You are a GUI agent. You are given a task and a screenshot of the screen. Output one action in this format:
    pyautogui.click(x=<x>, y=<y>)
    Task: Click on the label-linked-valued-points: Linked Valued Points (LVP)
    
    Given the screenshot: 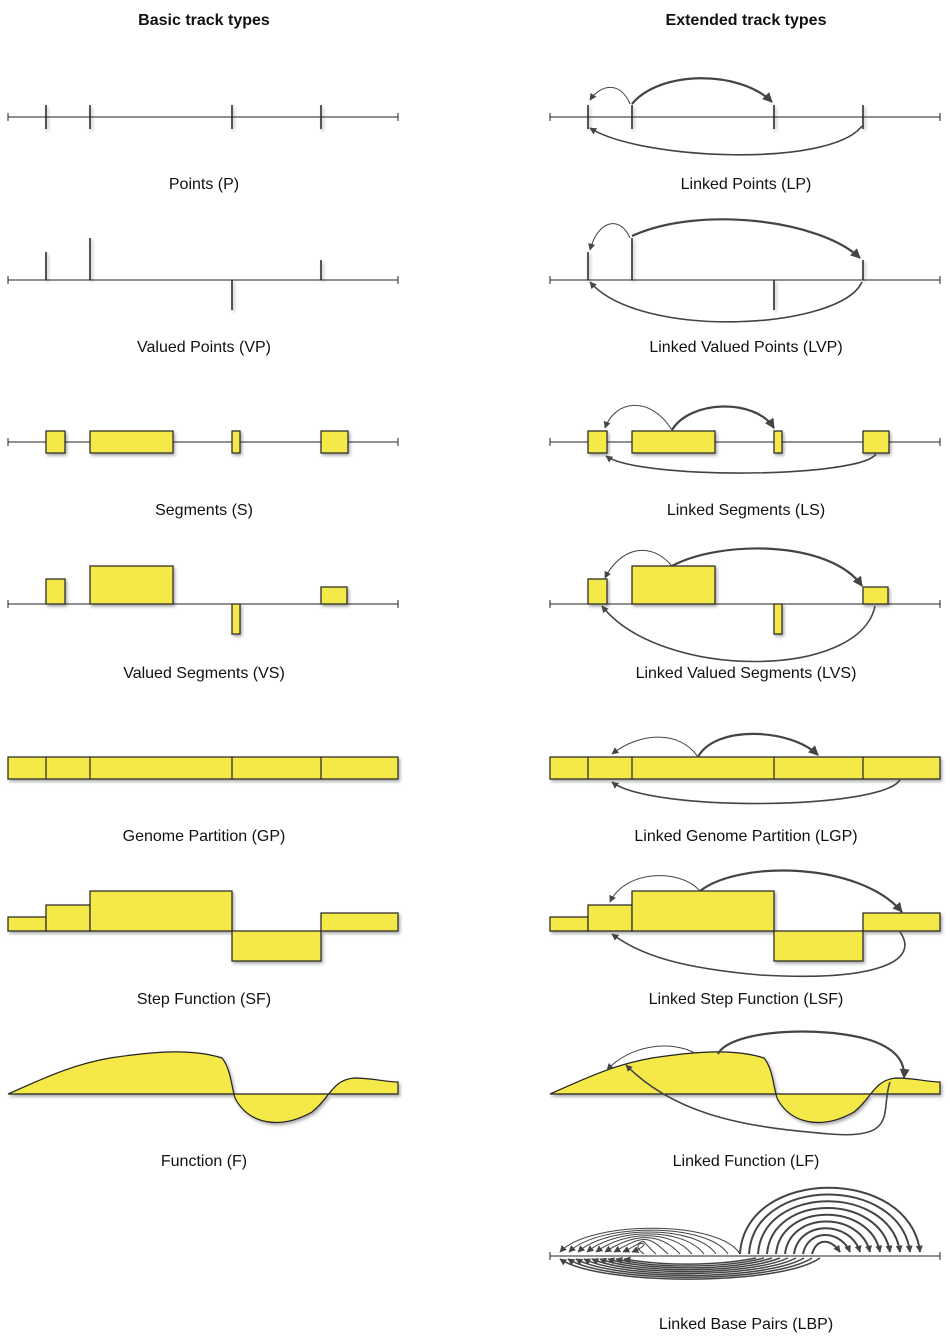 What is the action you would take?
    pyautogui.click(x=746, y=347)
    